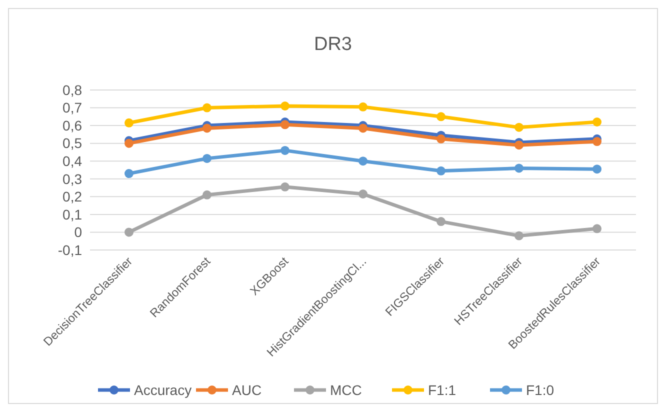  What do you see at coordinates (72, 143) in the screenshot?
I see `y-tick-label: 0,5` at bounding box center [72, 143].